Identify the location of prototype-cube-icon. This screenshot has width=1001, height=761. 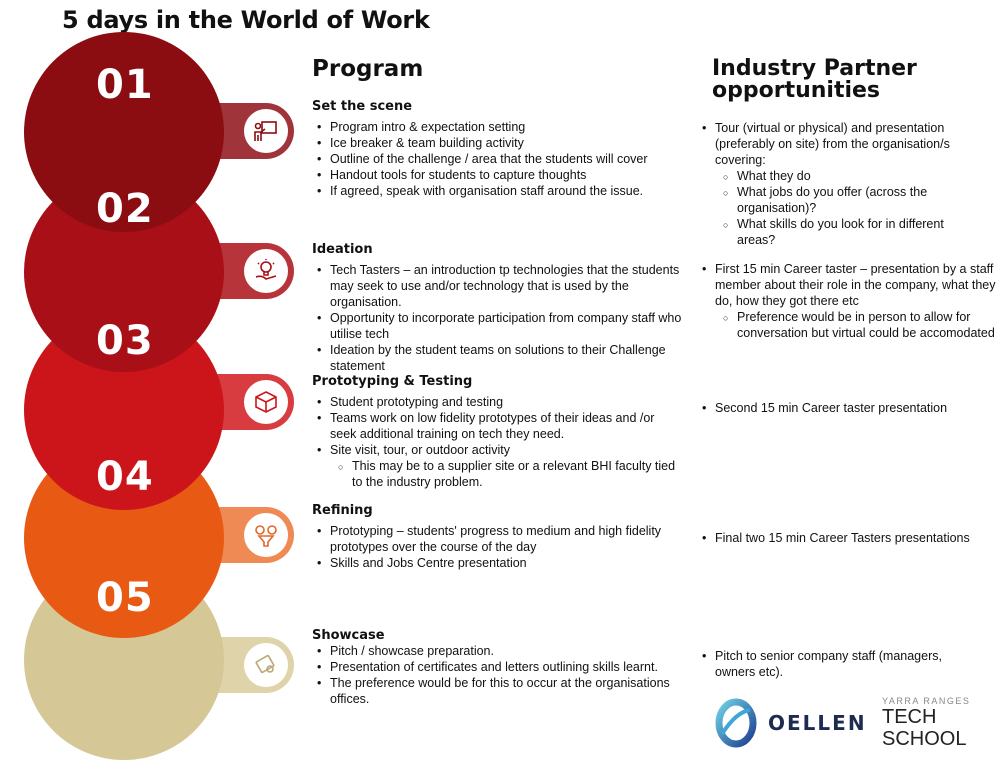
(266, 402).